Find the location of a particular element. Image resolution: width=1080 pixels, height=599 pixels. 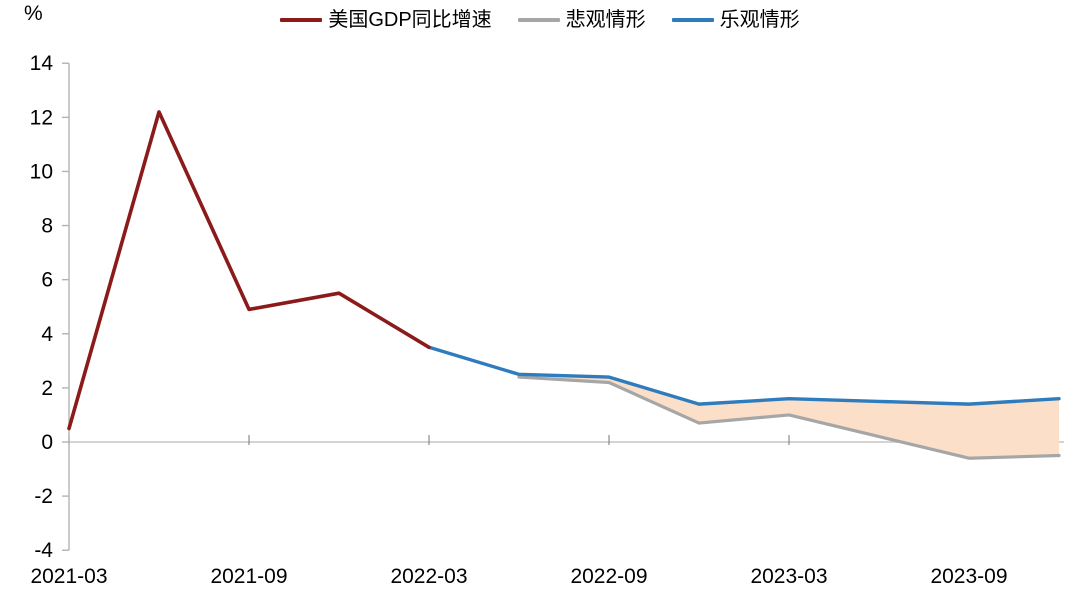

y-tick-label: 4 is located at coordinates (47, 334).